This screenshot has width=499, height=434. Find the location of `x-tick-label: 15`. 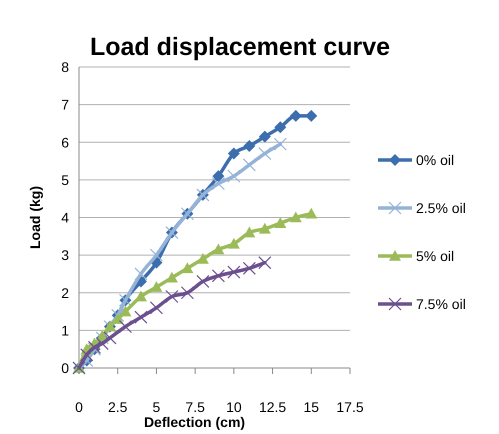

x-tick-label: 15 is located at coordinates (311, 407).